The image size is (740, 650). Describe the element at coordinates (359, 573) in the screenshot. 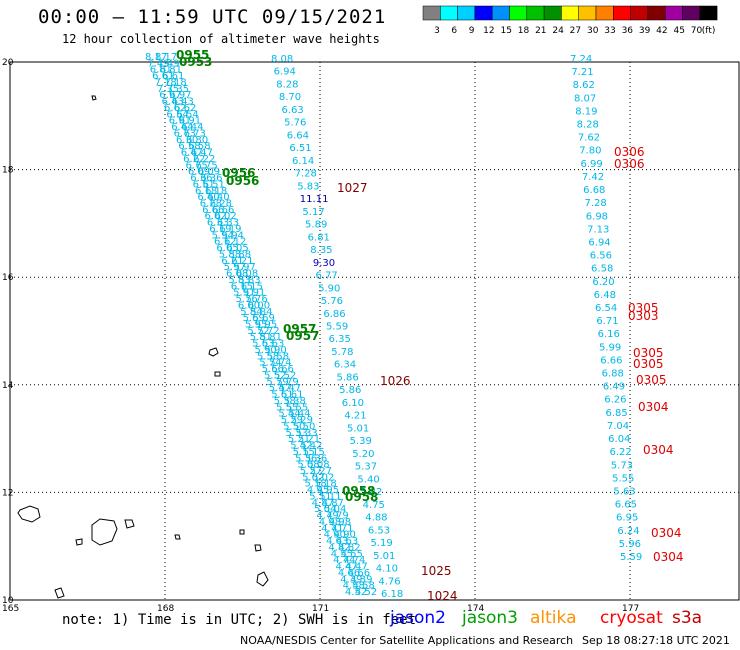

I see `jason2-swh-label: 4.66` at that location.